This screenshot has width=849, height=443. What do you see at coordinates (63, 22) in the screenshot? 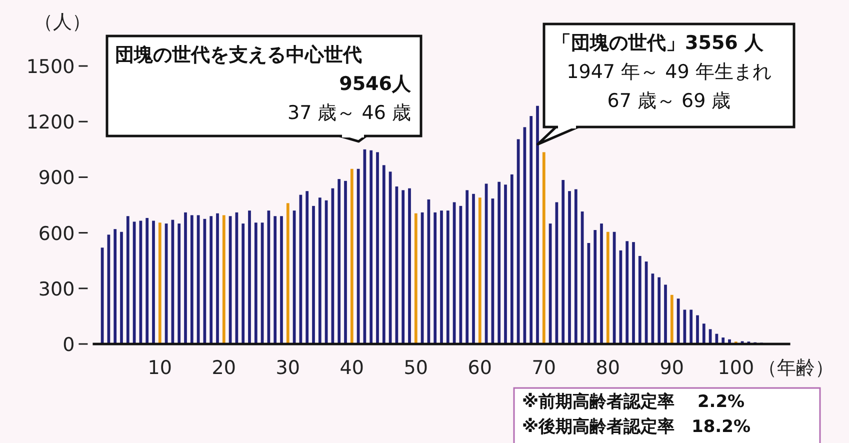
I see `y-axis-title: （人）` at bounding box center [63, 22].